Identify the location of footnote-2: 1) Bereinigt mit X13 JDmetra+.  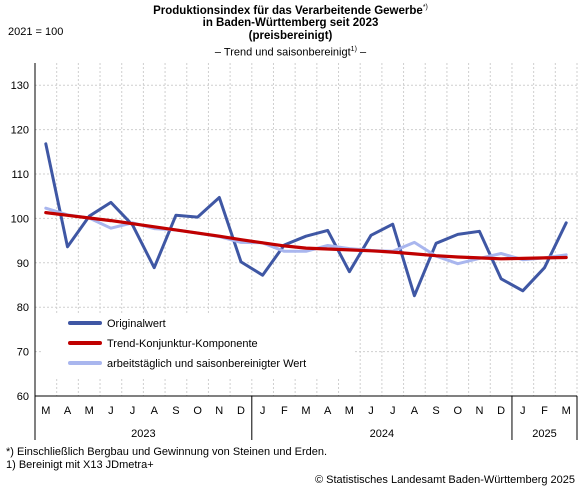
(80, 465).